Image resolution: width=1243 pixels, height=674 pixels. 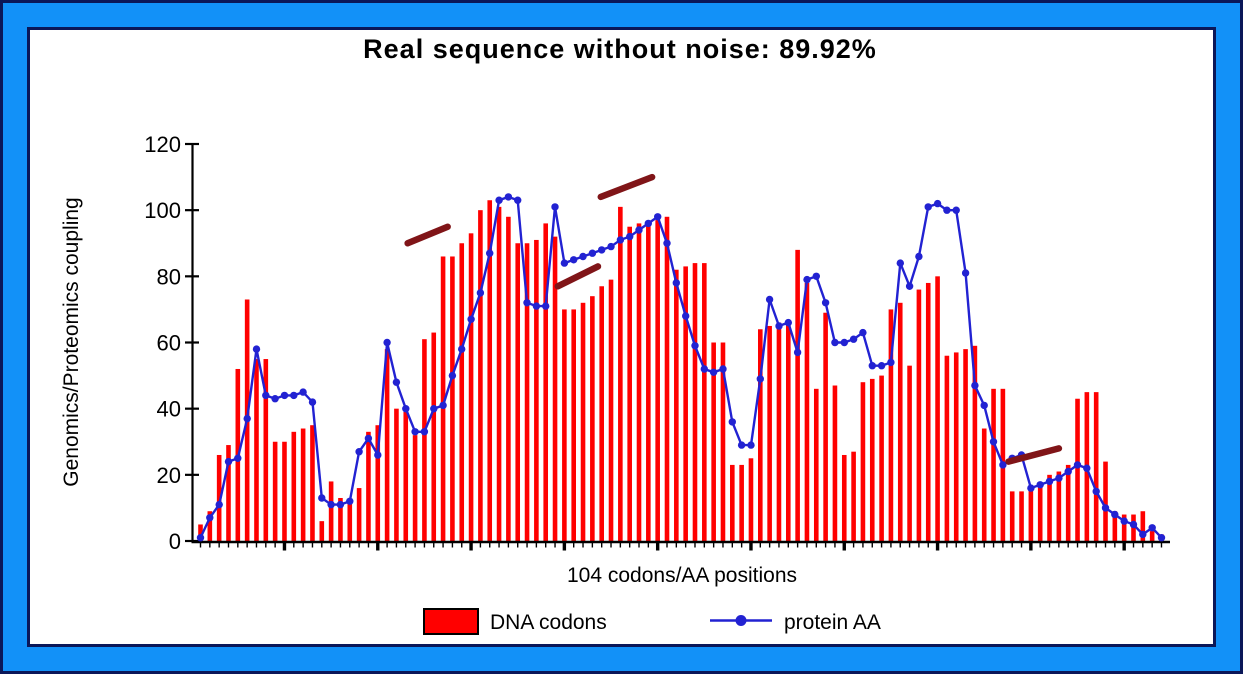 I want to click on svg-text: 40, so click(x=169, y=409).